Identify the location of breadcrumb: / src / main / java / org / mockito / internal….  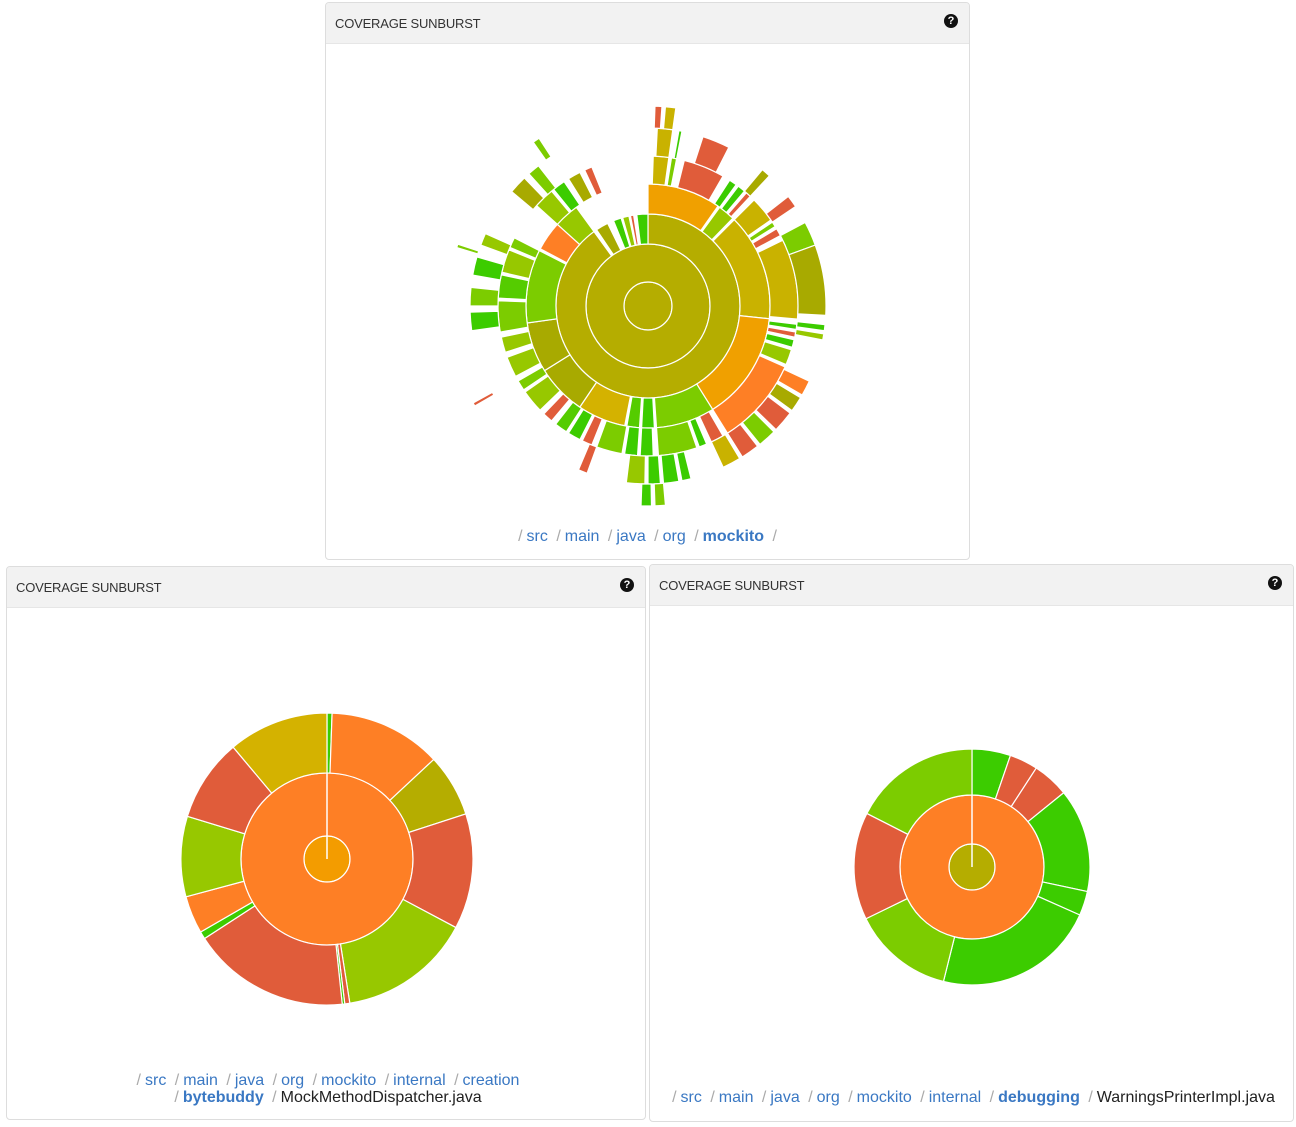
(326, 1089).